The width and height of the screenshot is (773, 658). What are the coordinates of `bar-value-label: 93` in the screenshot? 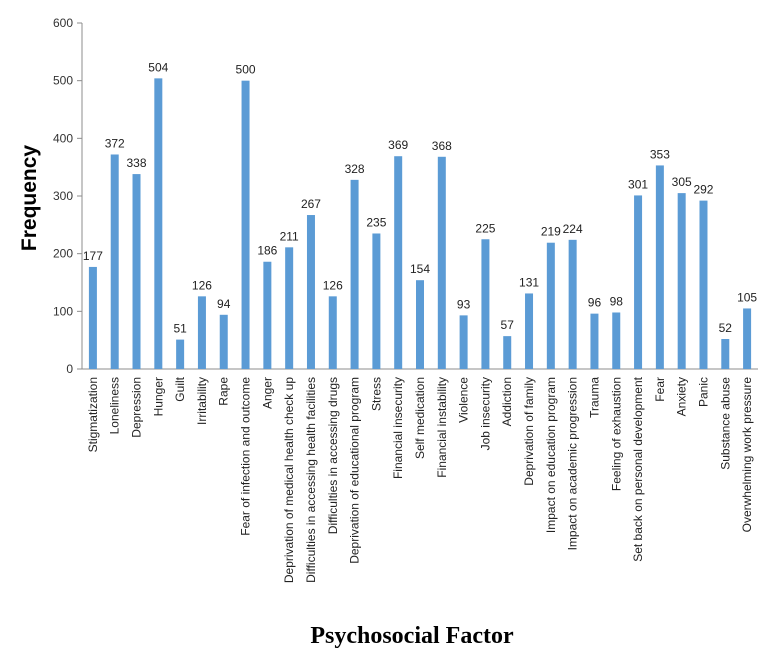 It's located at (464, 304).